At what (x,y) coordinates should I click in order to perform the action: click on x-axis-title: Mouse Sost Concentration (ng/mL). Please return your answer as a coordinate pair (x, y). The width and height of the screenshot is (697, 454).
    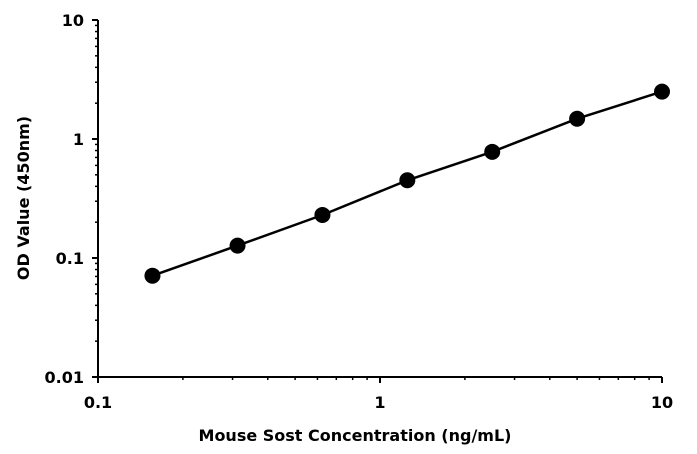
    Looking at the image, I should click on (355, 435).